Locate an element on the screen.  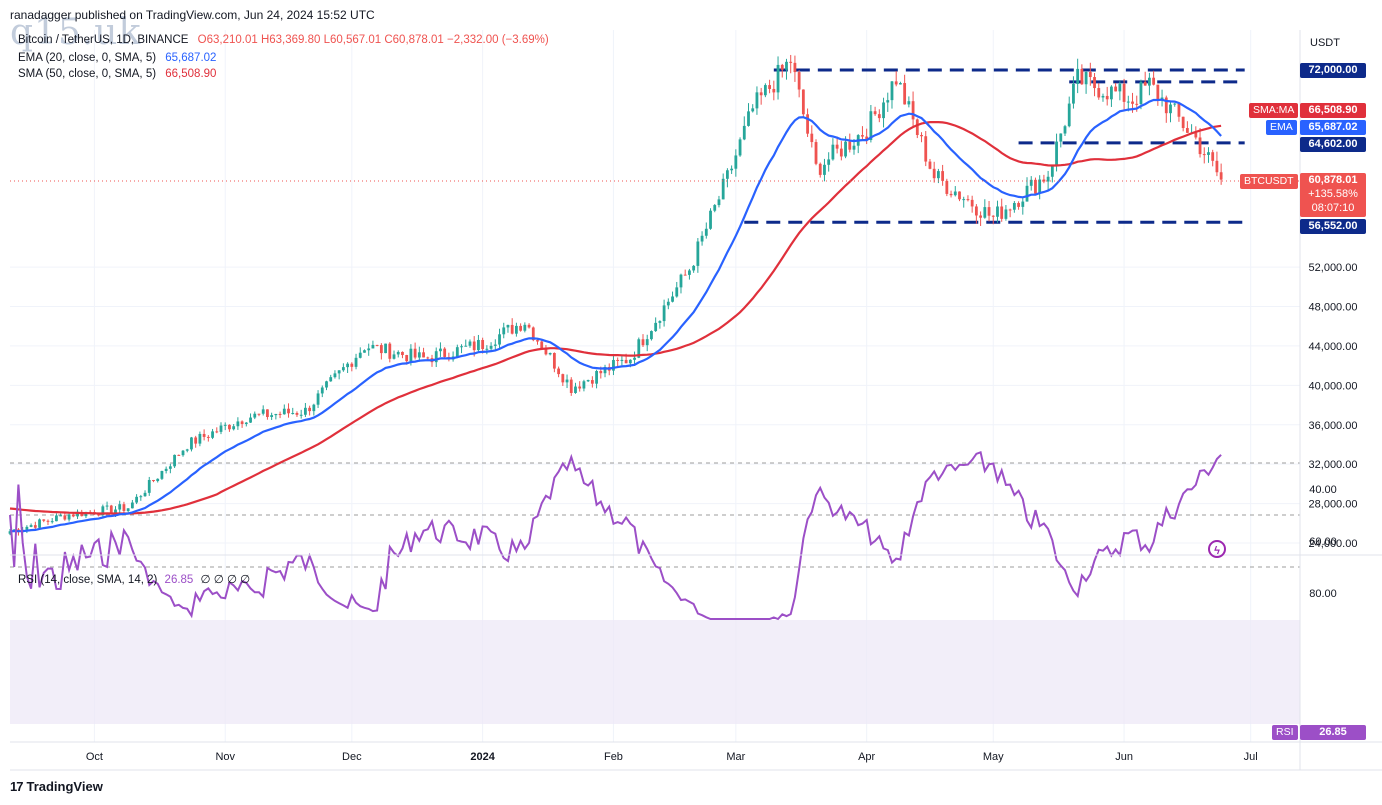
last-price: 60,878.01 is located at coordinates (1333, 180).